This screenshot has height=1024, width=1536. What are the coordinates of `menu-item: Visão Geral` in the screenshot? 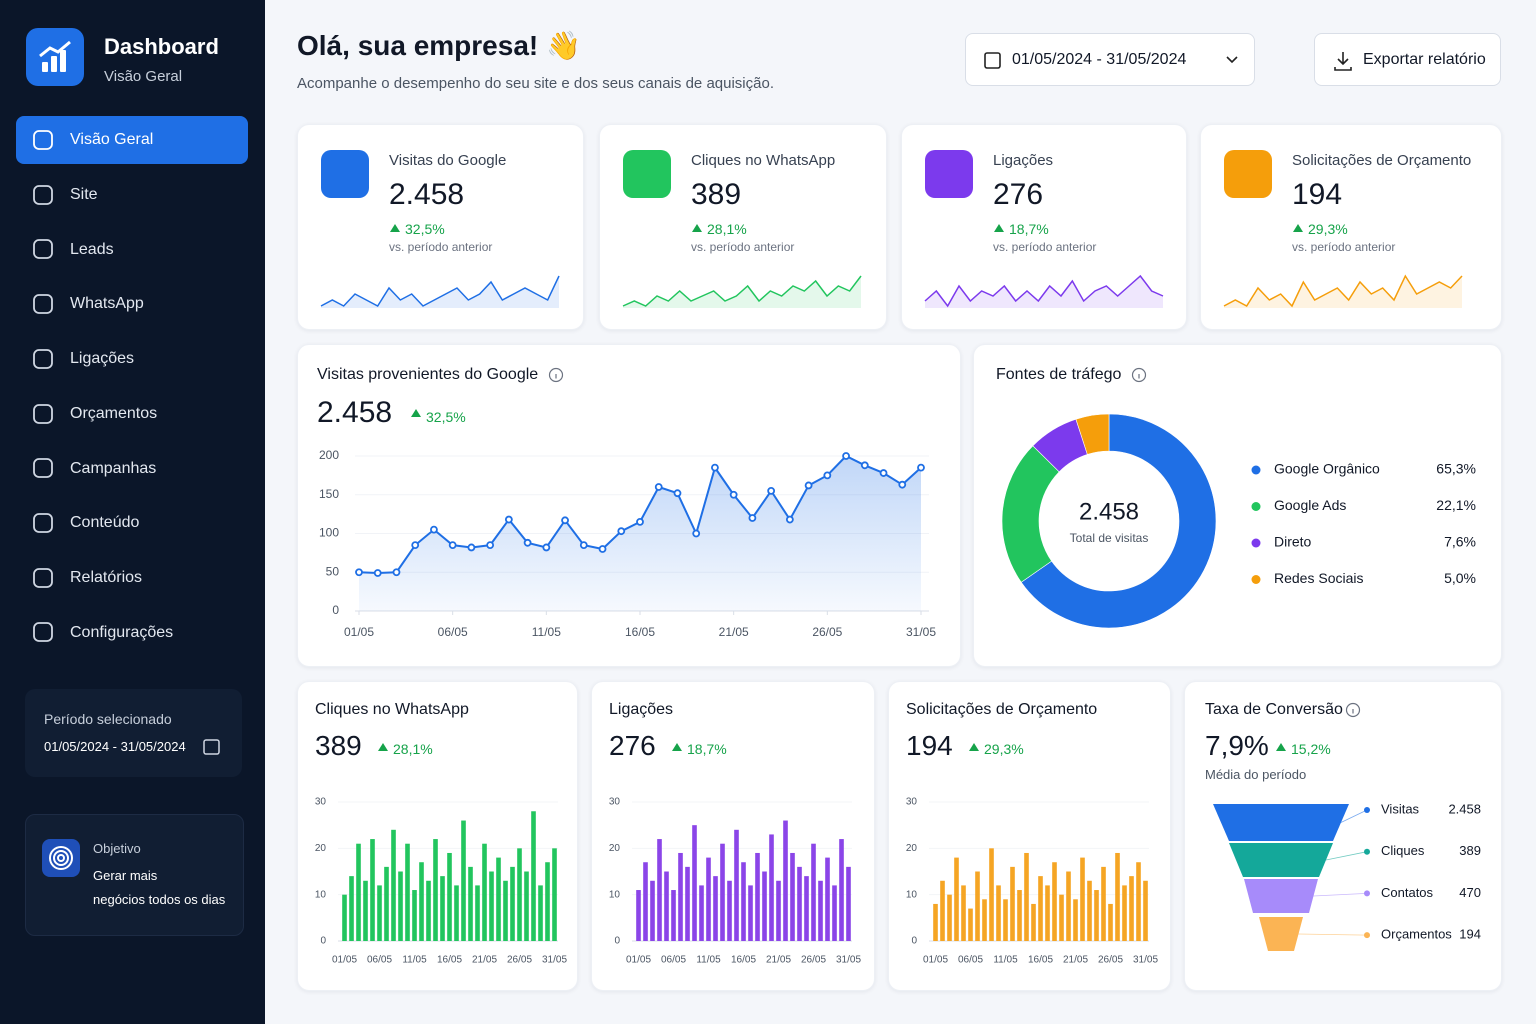 It's located at (132, 140).